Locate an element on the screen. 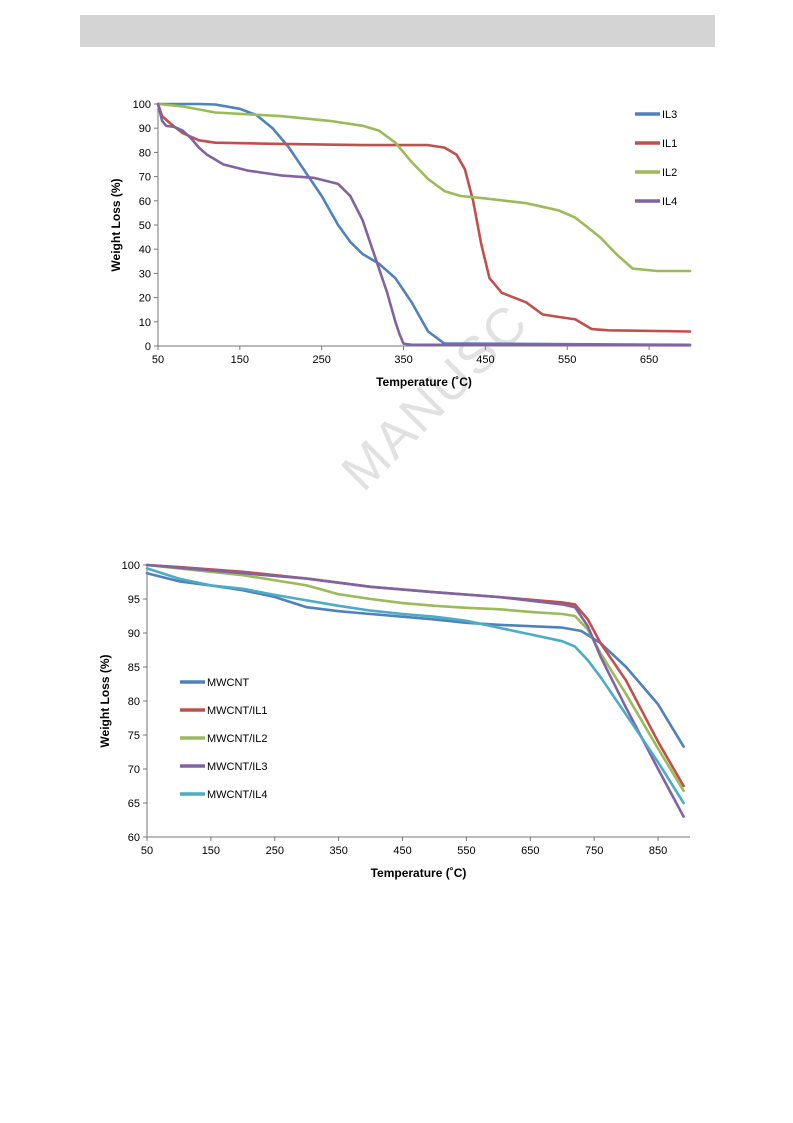 The width and height of the screenshot is (793, 1123). y-tick-label: 40 is located at coordinates (145, 250).